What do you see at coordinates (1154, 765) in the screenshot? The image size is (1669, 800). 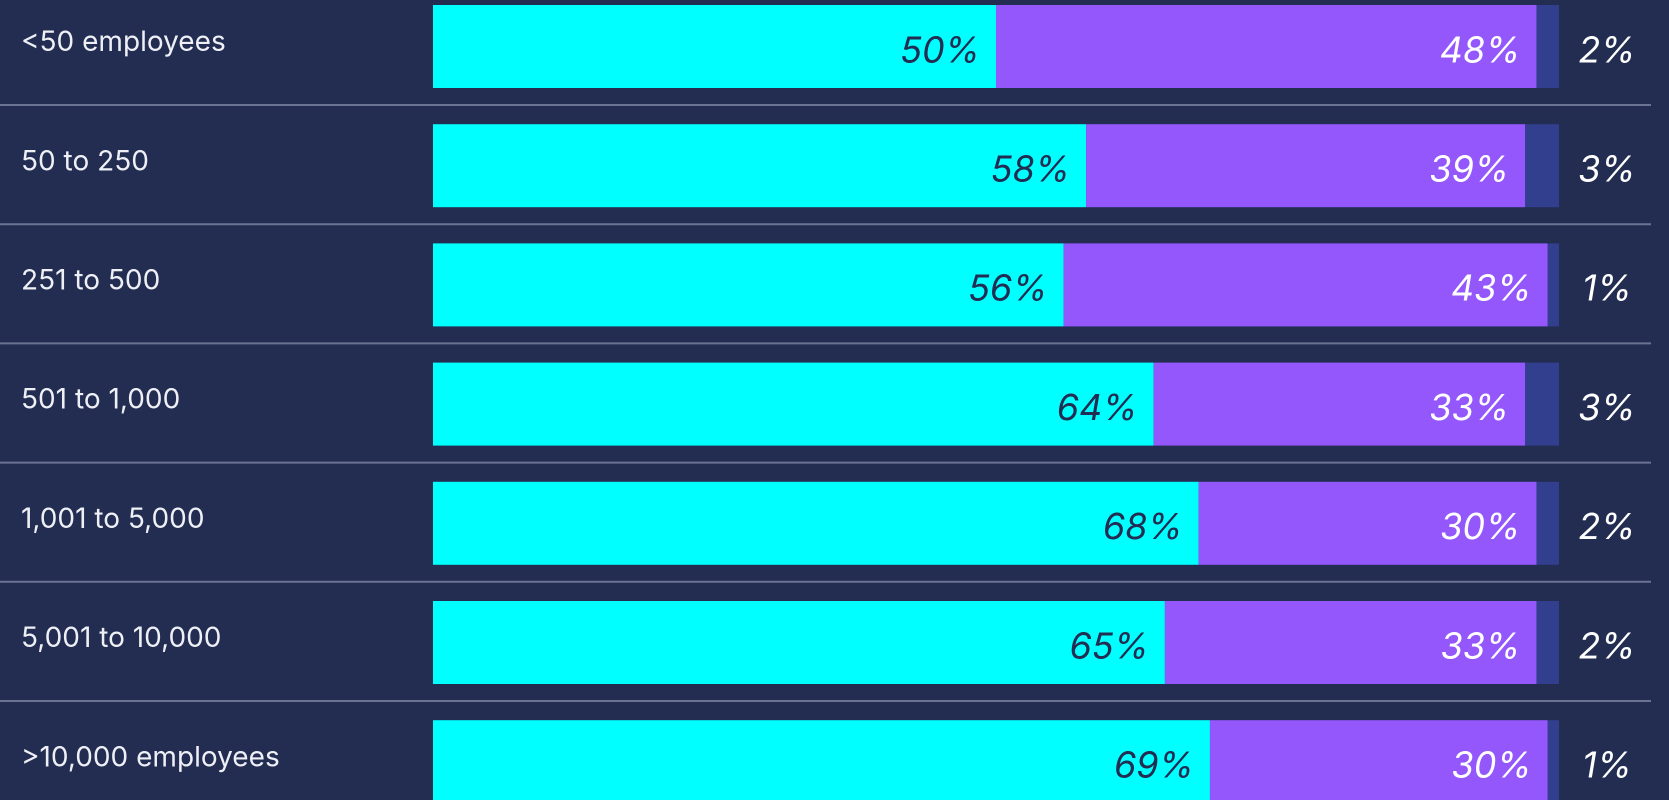 I see `value-label: 69%` at bounding box center [1154, 765].